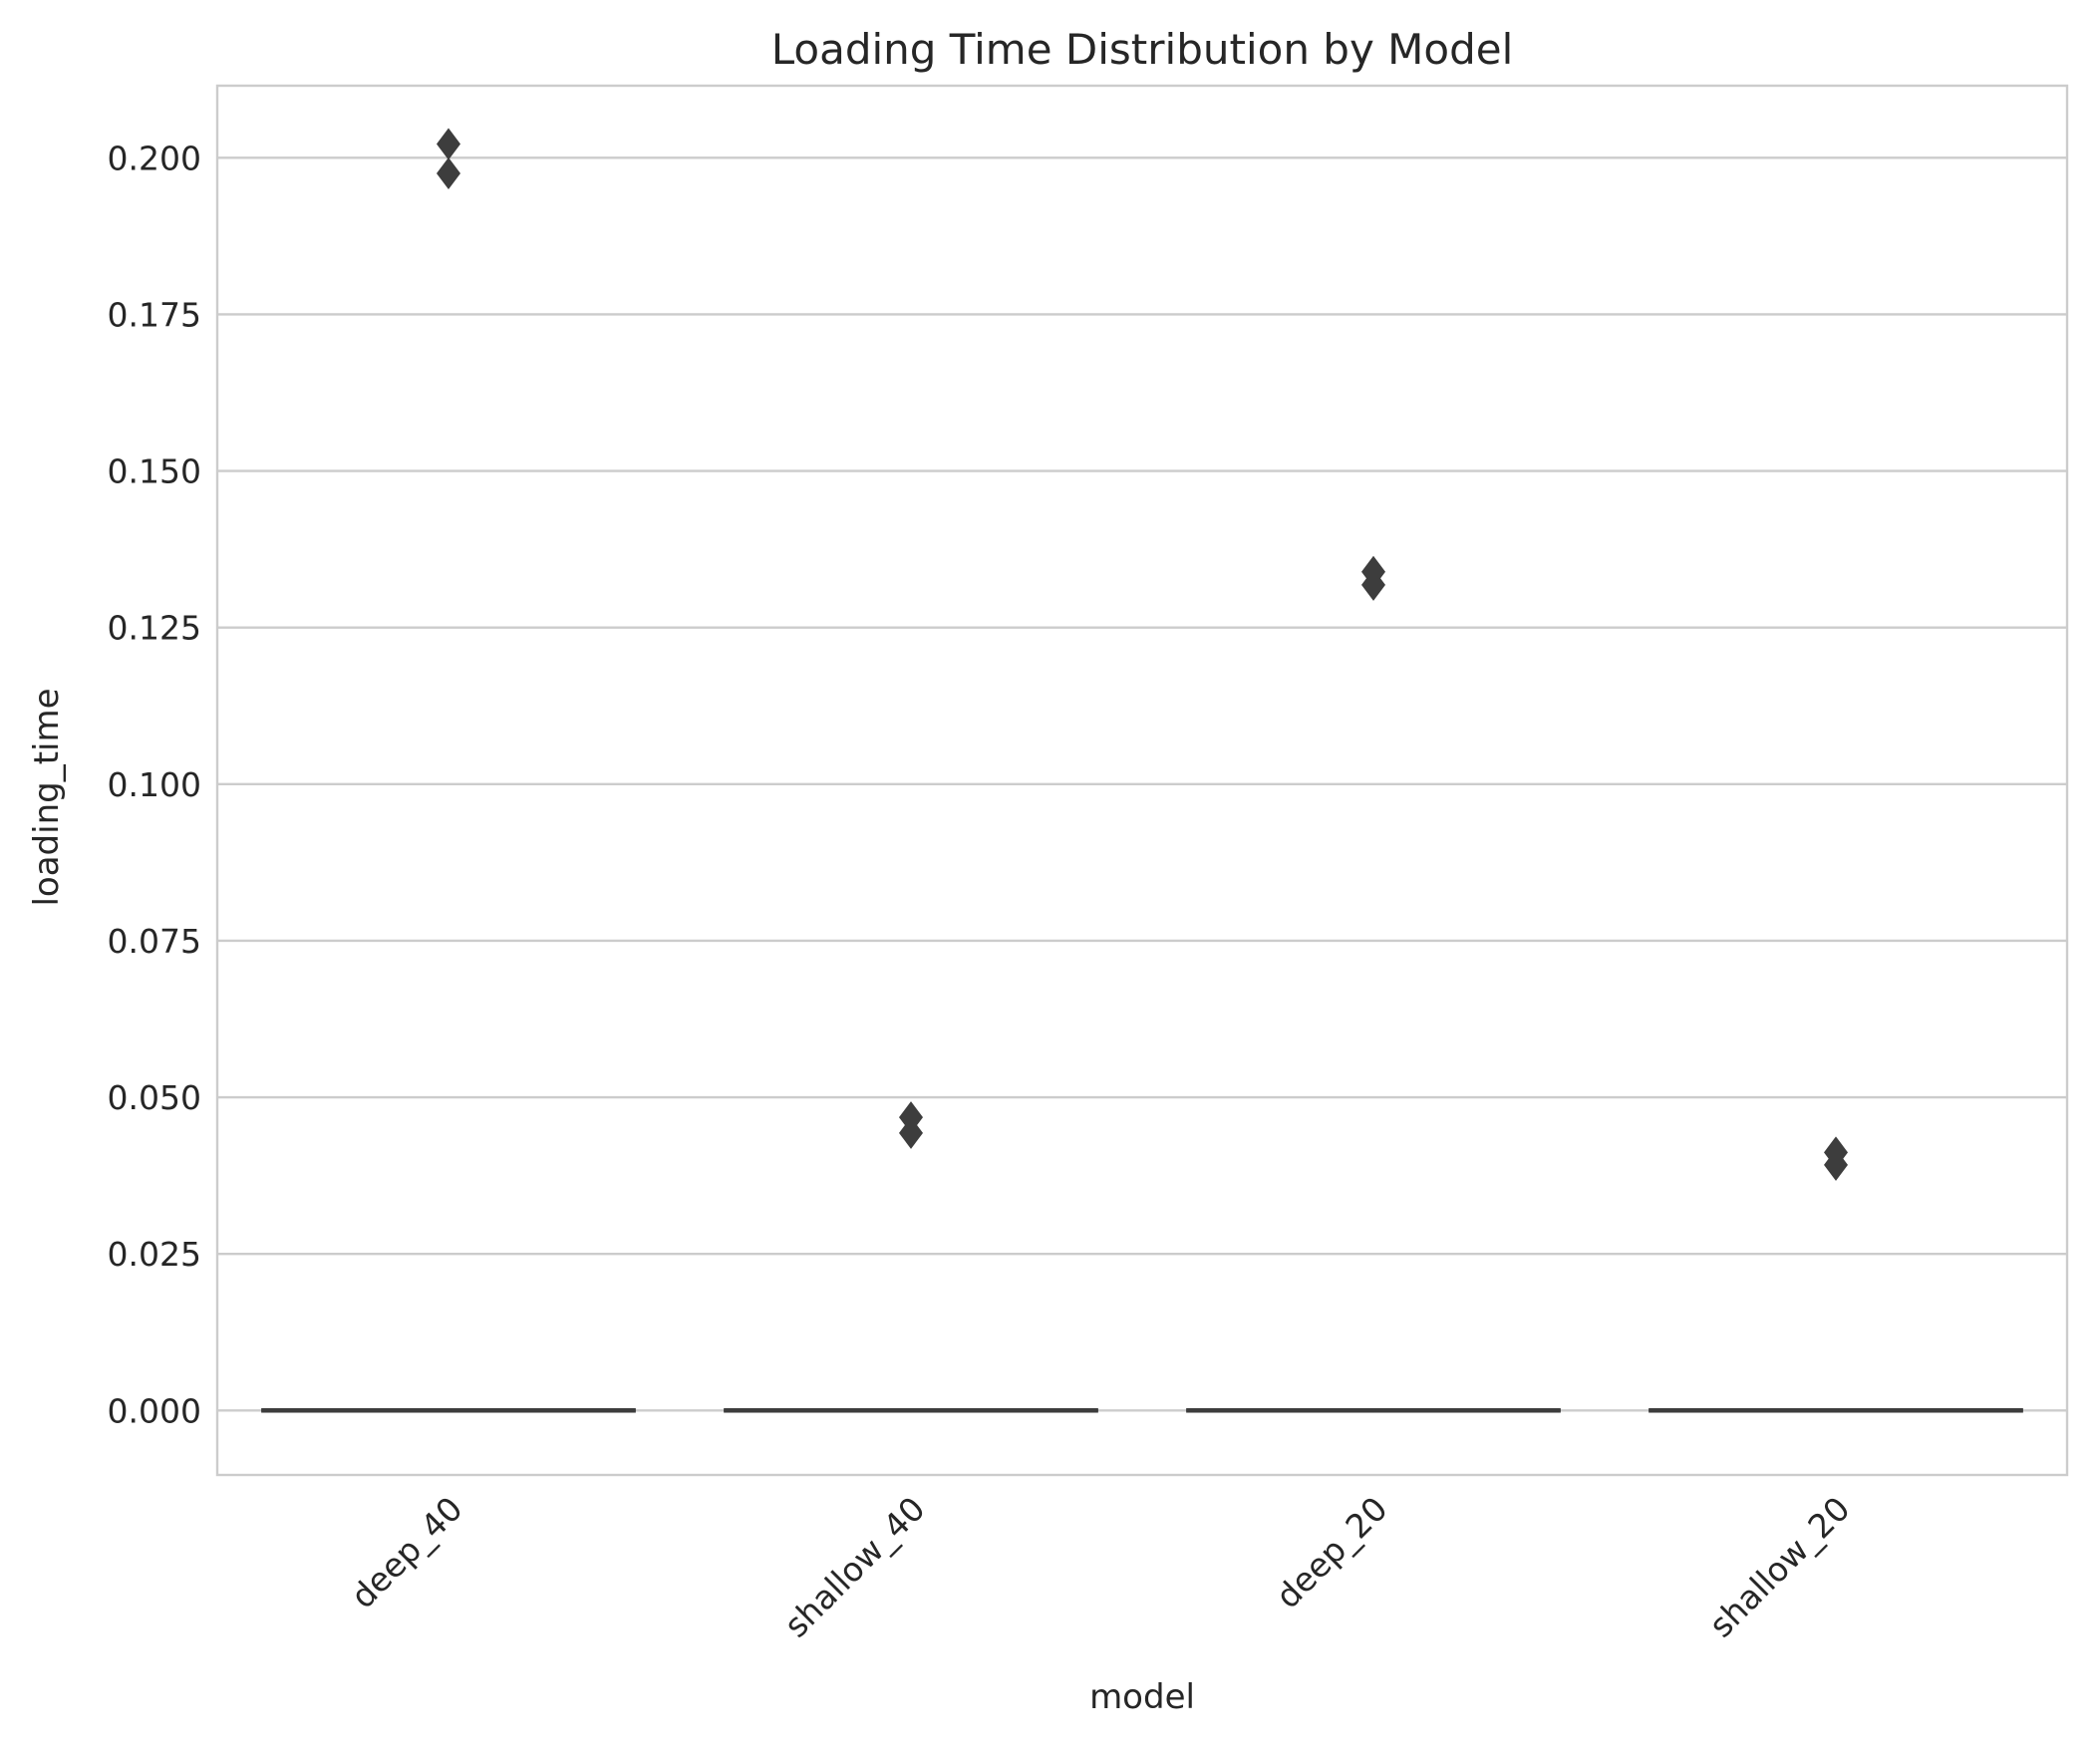 The height and width of the screenshot is (1758, 2100). What do you see at coordinates (854, 1567) in the screenshot?
I see `x-tick-label: shallow_40` at bounding box center [854, 1567].